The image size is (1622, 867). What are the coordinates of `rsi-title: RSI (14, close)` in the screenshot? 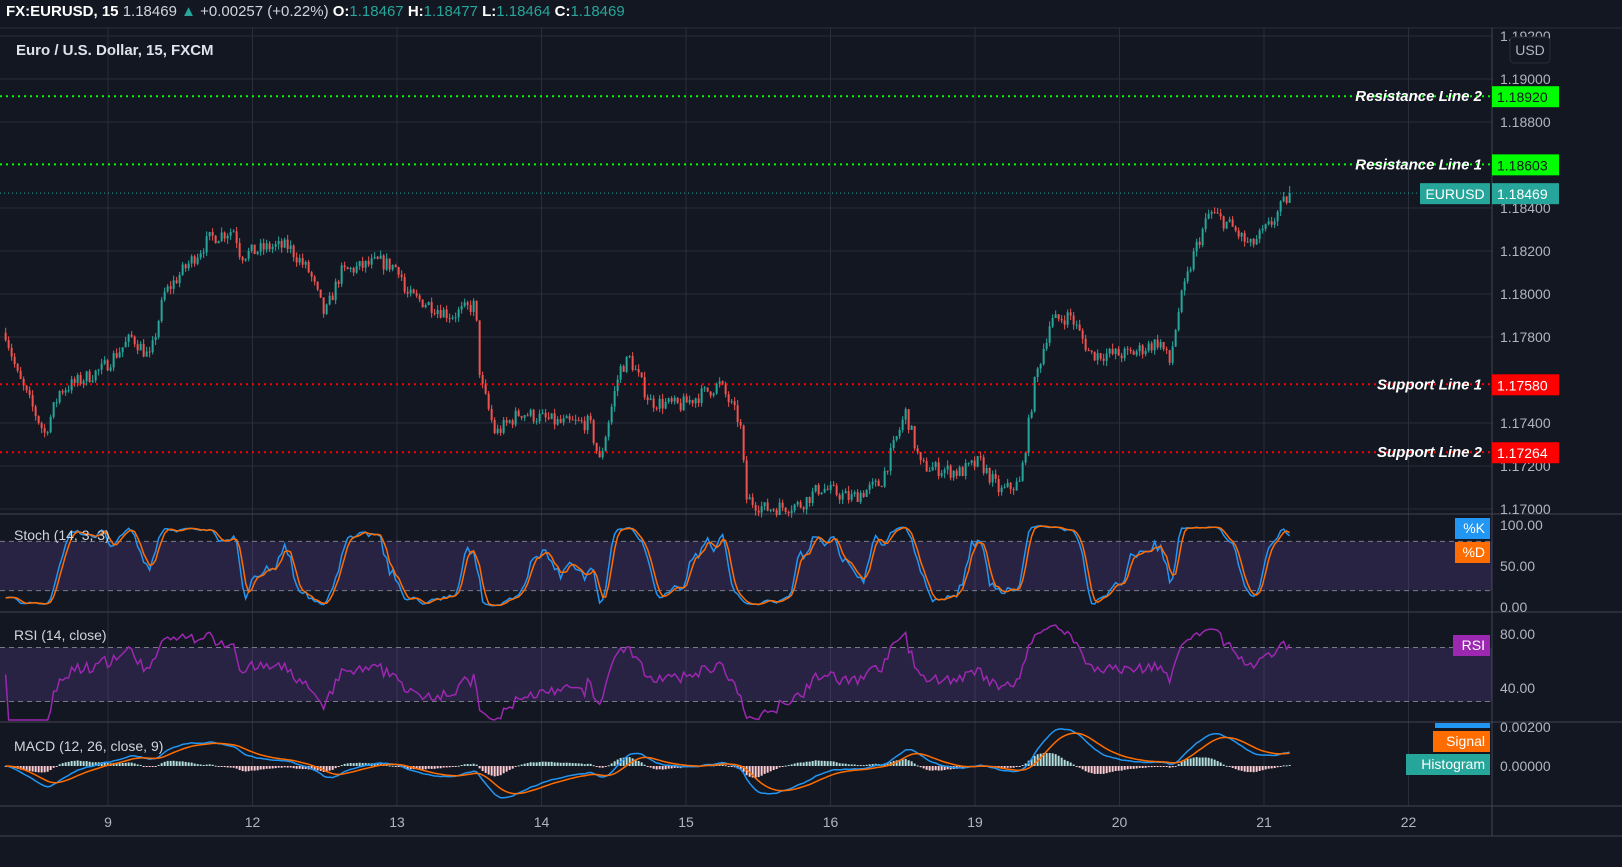 It's located at (60, 635).